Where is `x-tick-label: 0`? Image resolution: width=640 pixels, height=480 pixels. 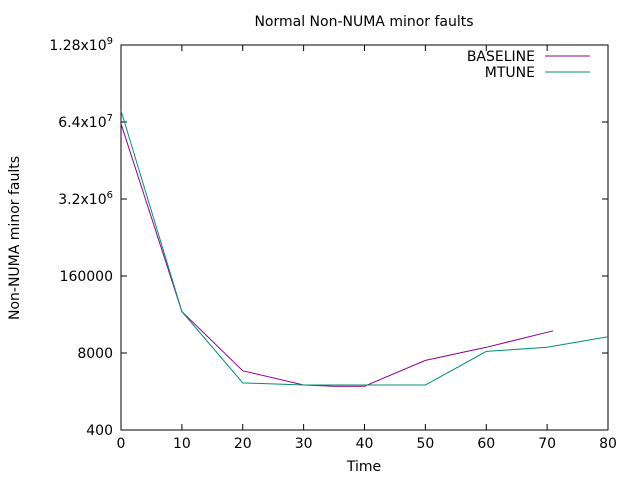 x-tick-label: 0 is located at coordinates (121, 444).